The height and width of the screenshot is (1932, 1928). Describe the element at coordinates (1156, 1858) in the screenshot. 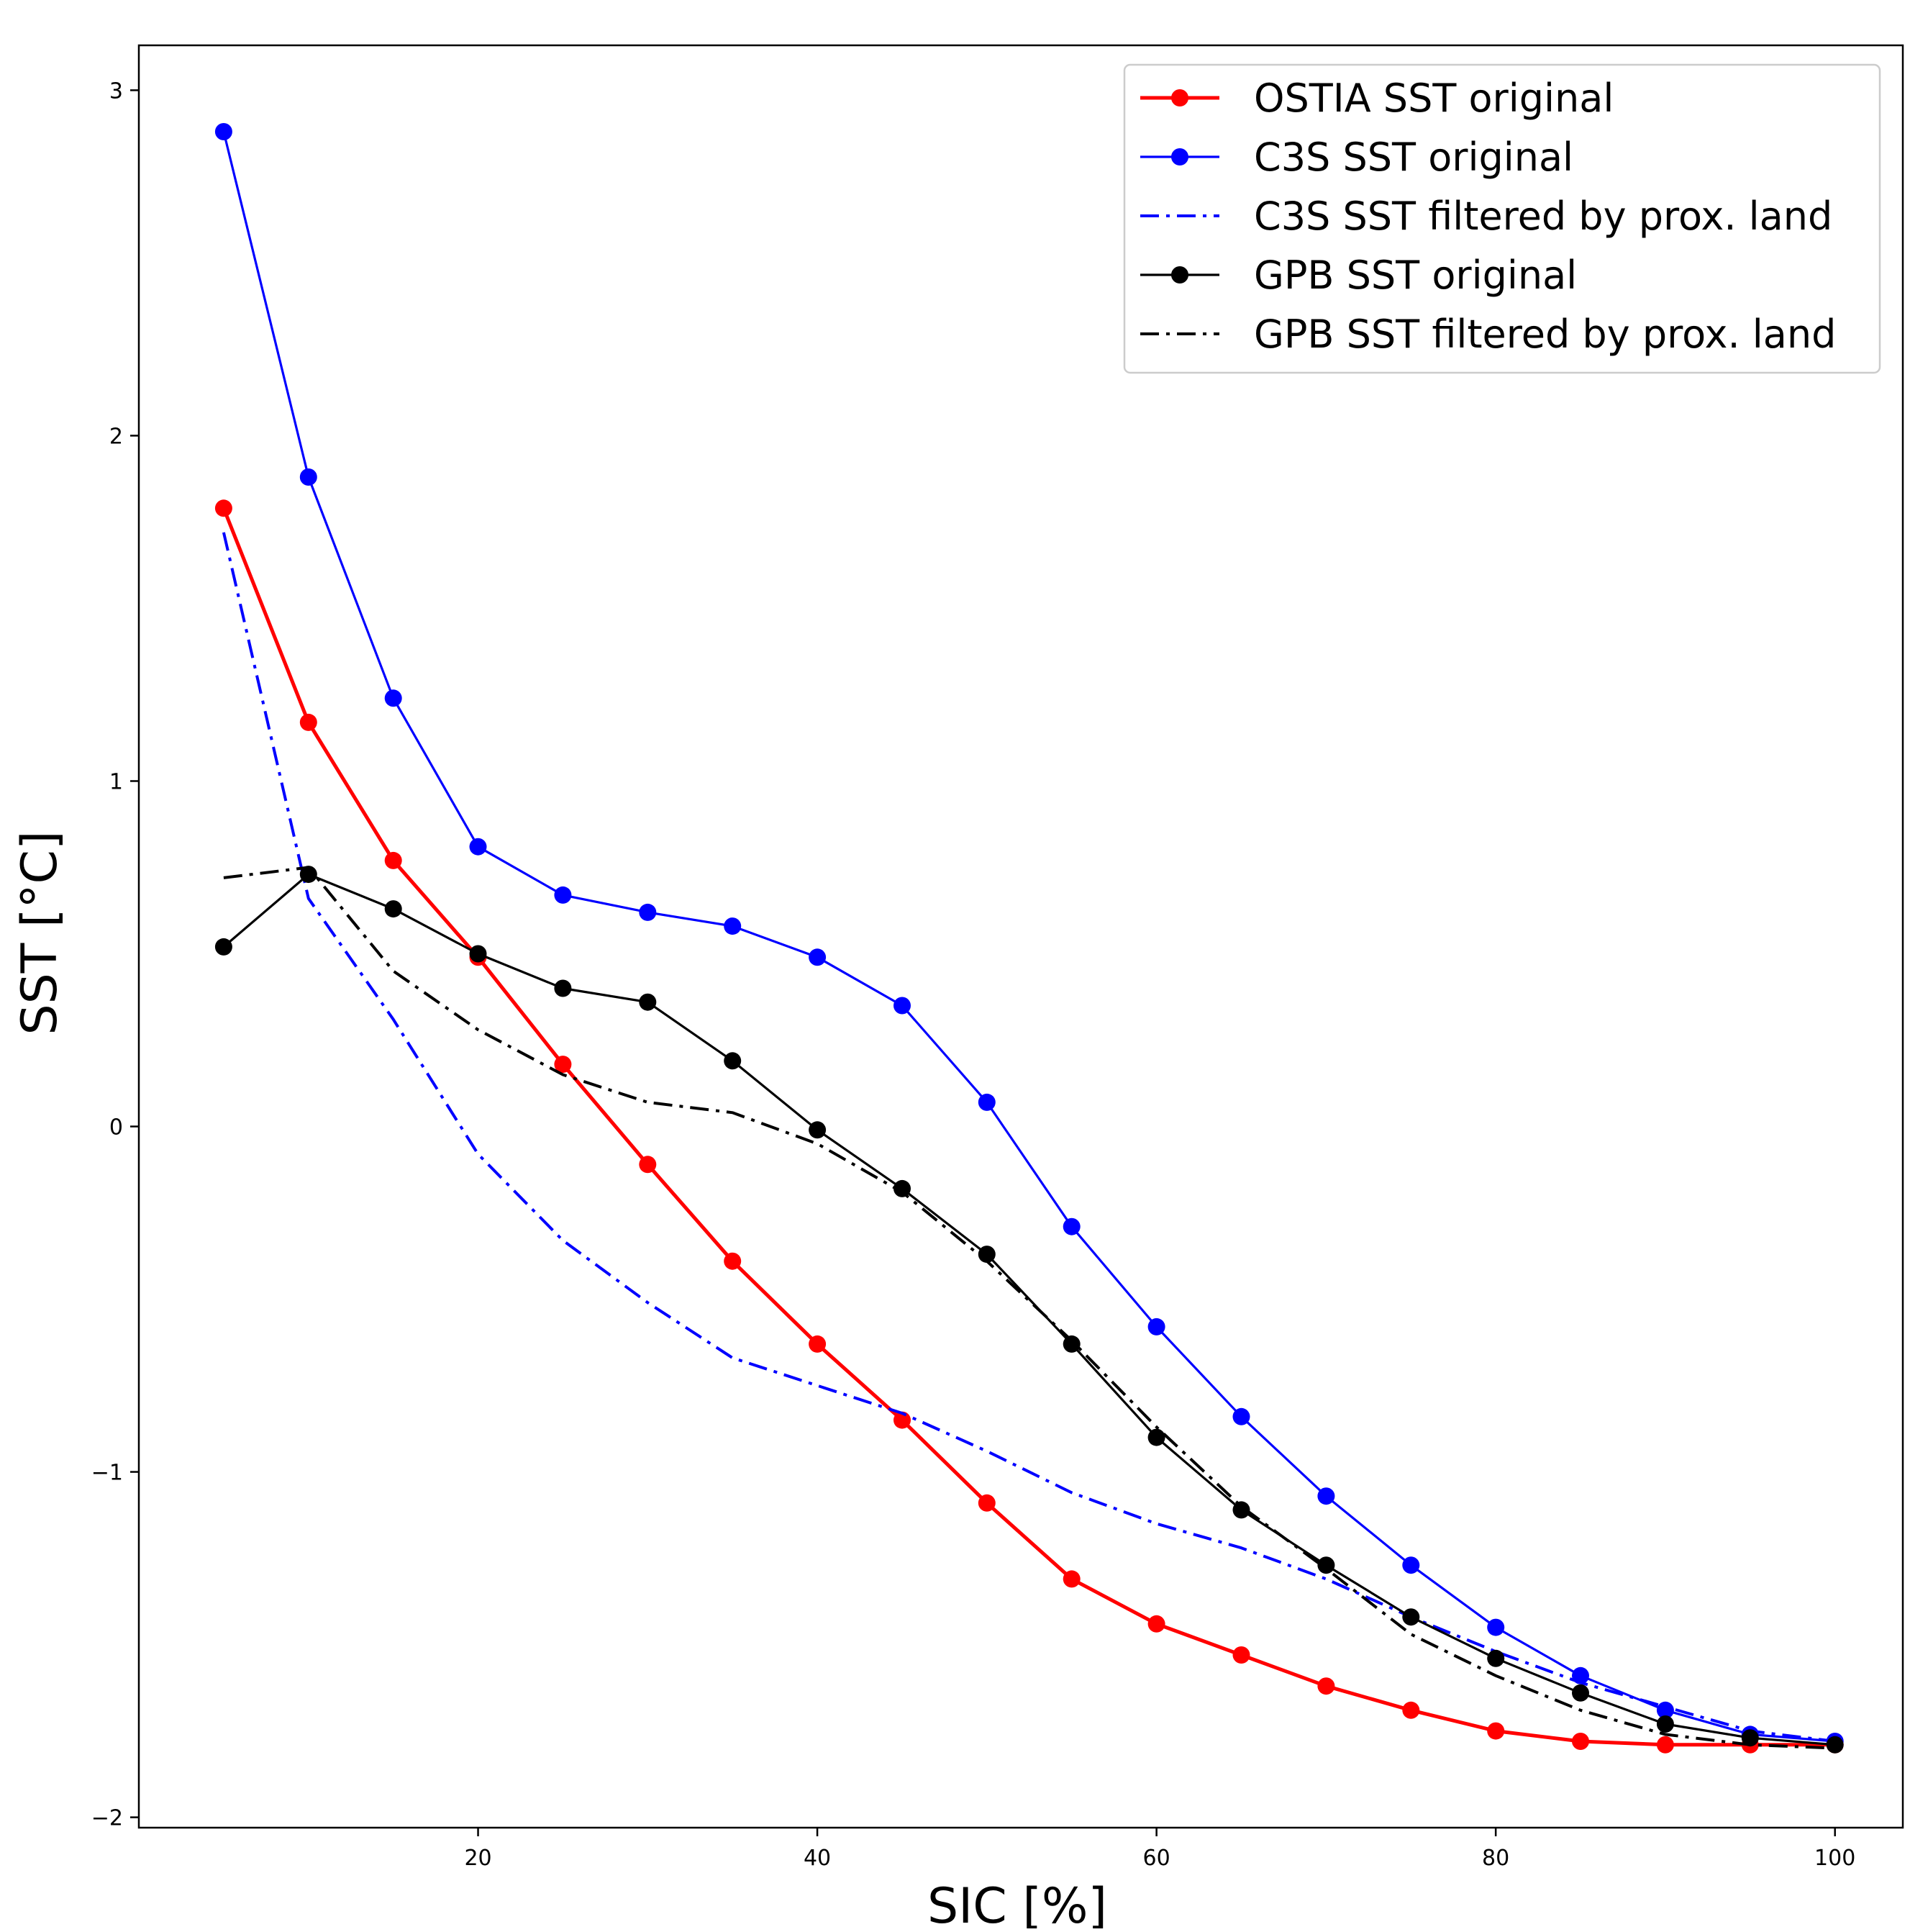

I see `x-tick-label-60: 60` at that location.